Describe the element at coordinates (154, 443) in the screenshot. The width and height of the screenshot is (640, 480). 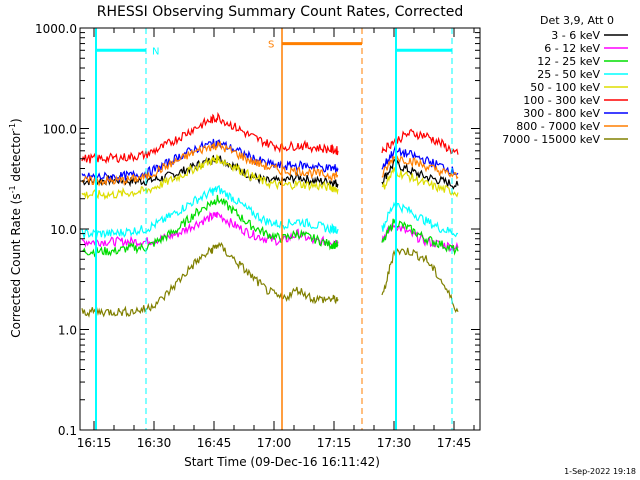
I see `x-tick-label: 16:30` at that location.